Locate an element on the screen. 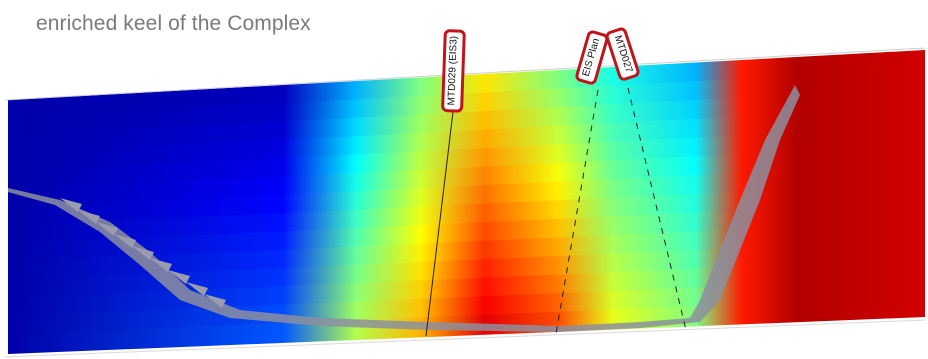  drillhole-trace-mtd029 is located at coordinates (439, 224).